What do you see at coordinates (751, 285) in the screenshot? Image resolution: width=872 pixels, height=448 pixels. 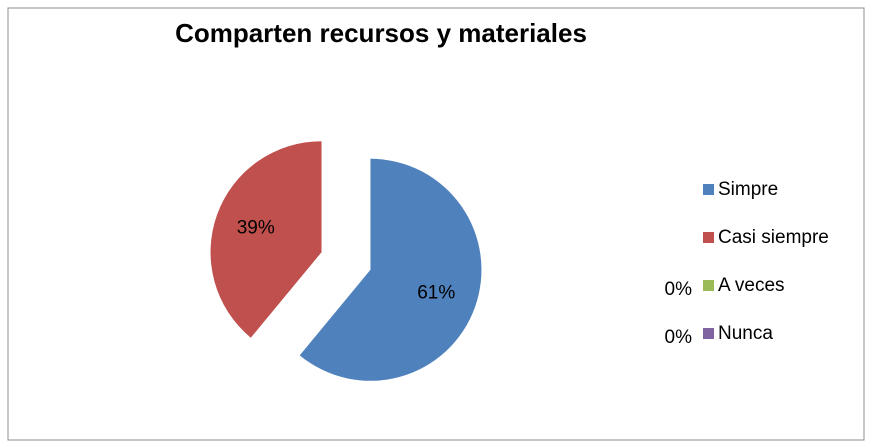 I see `legend-label: A veces` at bounding box center [751, 285].